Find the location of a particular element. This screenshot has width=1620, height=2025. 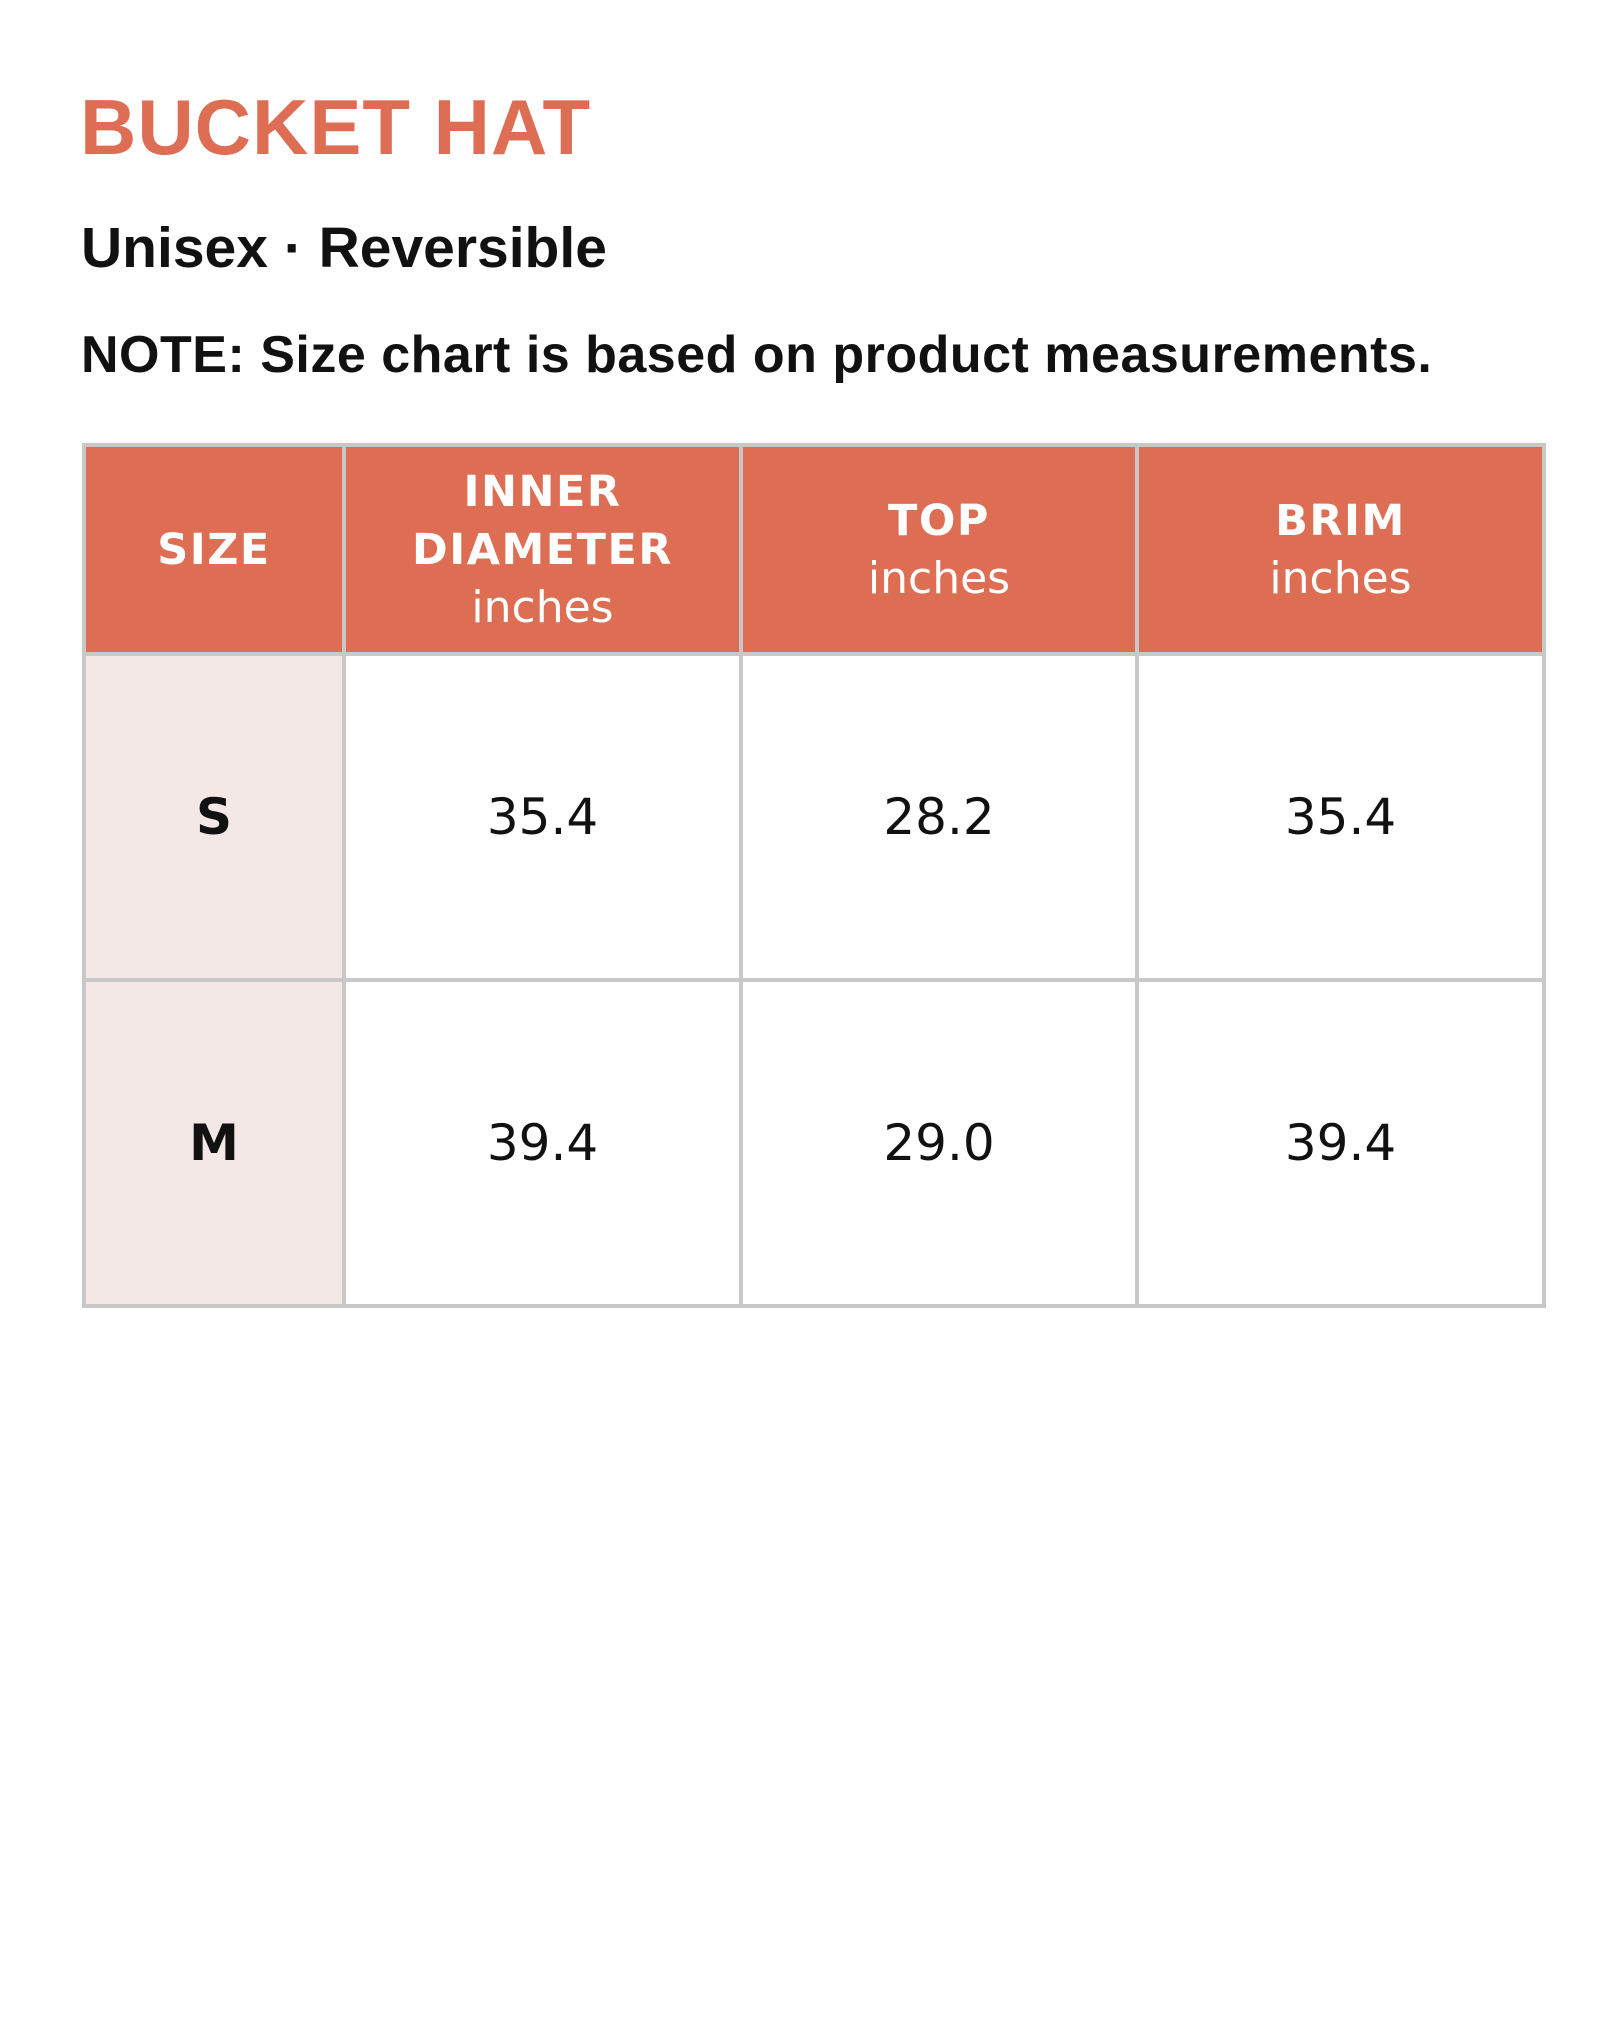

size-cell: M is located at coordinates (214, 1143).